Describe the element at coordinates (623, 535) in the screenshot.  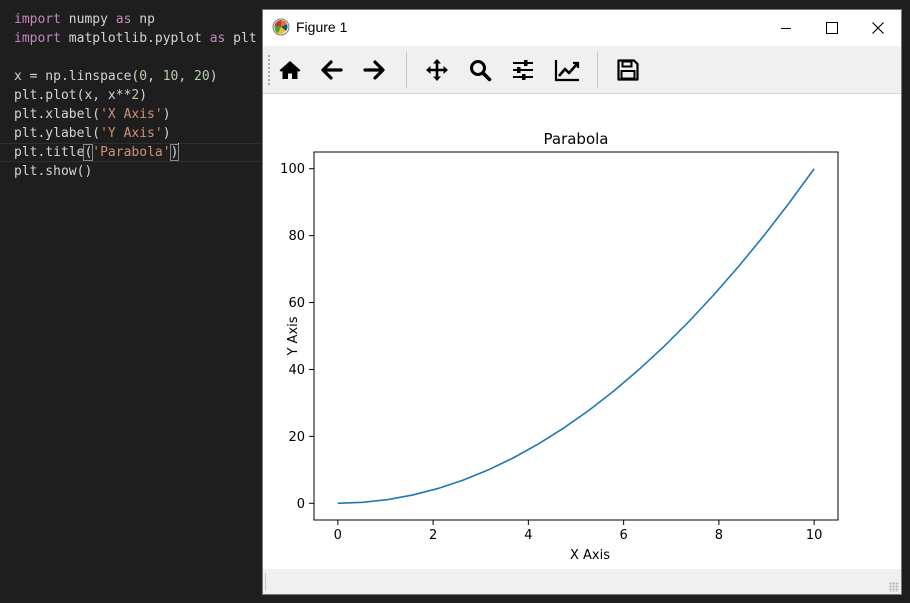
I see `x-tick-label: 6` at that location.